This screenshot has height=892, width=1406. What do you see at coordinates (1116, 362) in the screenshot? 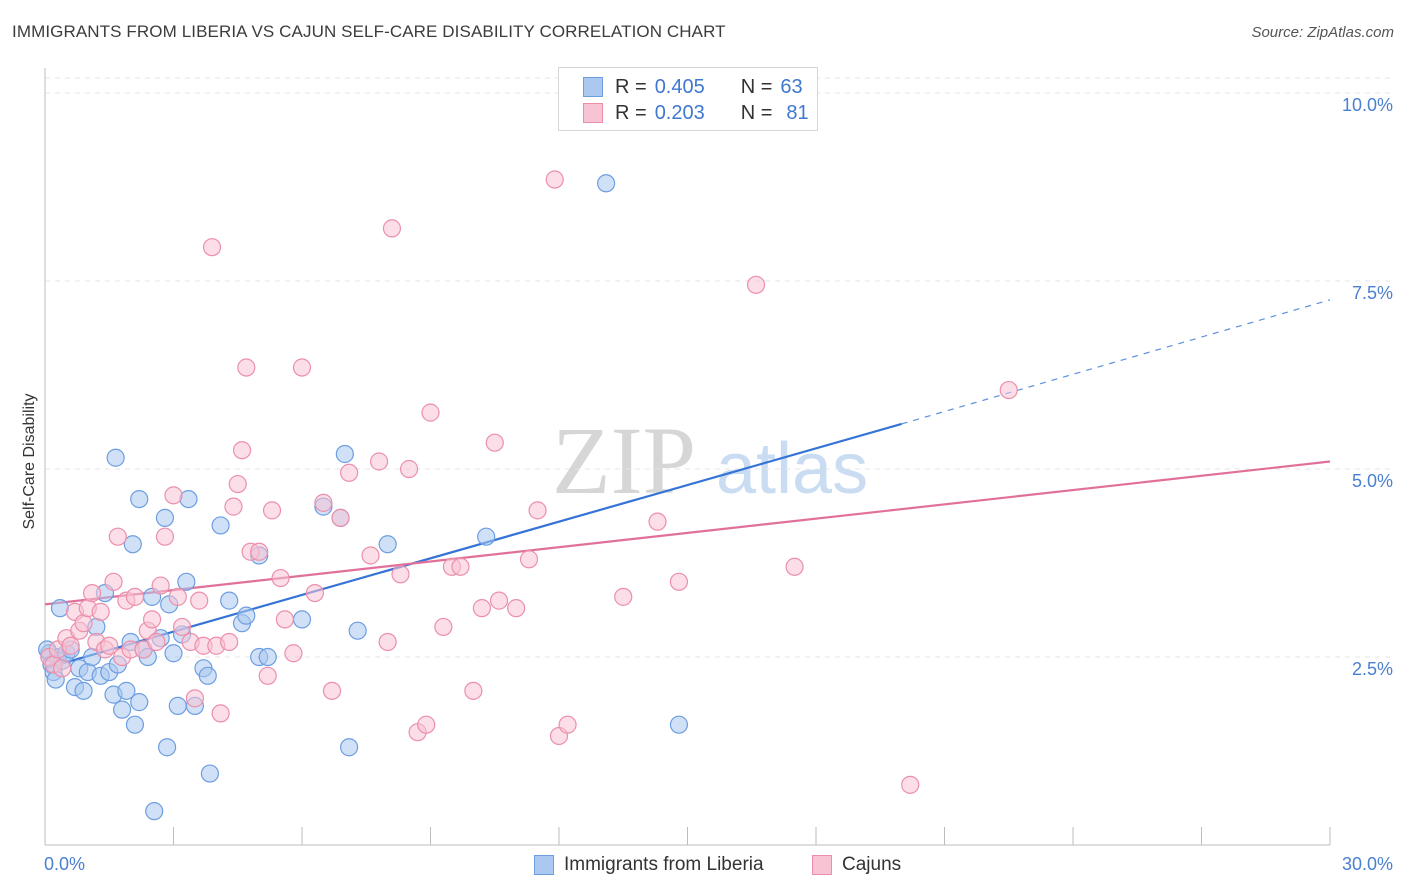
I see `trend-line-extension` at bounding box center [1116, 362].